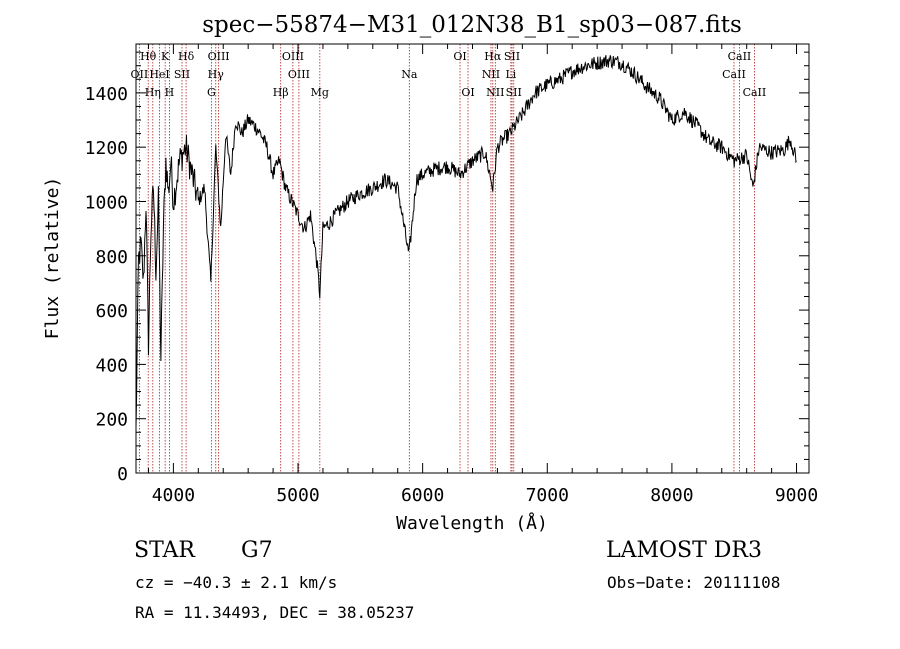 The width and height of the screenshot is (900, 649). What do you see at coordinates (275, 612) in the screenshot?
I see `coordinates-readout: RA = 11.34493, DEC = 38.05237` at bounding box center [275, 612].